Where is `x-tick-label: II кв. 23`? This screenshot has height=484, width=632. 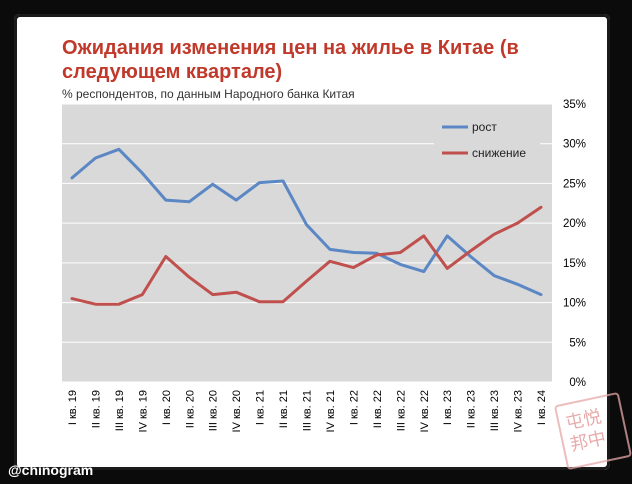 x-tick-label: II кв. 23 is located at coordinates (472, 409).